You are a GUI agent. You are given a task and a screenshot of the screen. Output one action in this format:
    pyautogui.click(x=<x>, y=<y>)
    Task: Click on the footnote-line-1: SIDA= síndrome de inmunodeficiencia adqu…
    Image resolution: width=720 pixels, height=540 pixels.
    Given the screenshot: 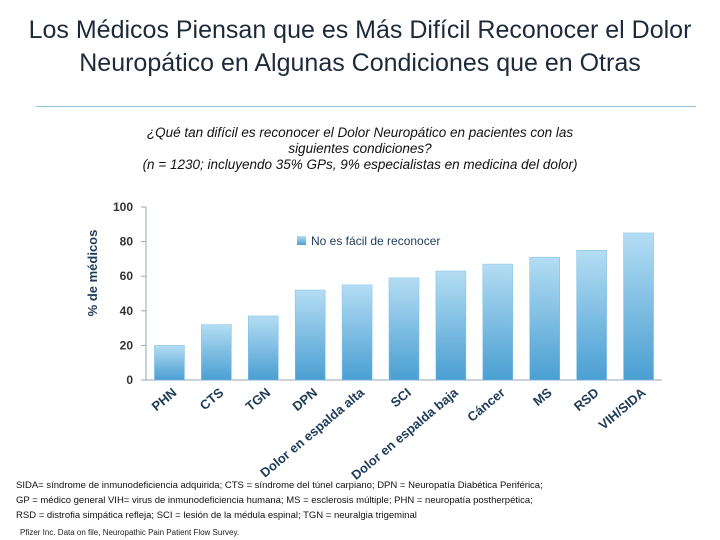 What is the action you would take?
    pyautogui.click(x=279, y=485)
    